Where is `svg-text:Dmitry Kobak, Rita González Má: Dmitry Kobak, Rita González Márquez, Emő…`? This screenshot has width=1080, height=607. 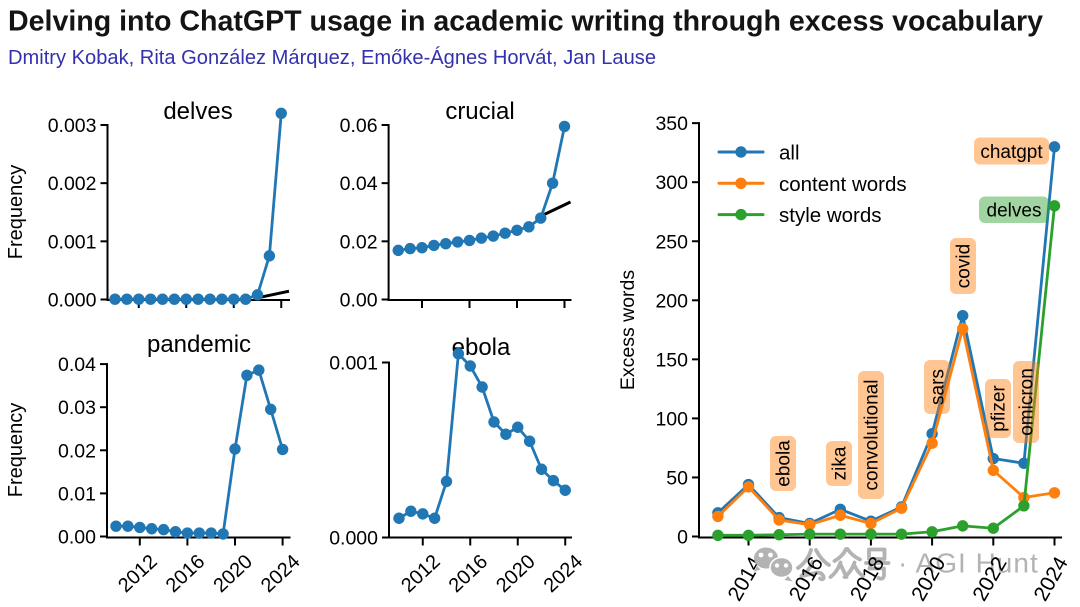
svg-text:Dmitry Kobak, Rita González Má: Dmitry Kobak, Rita González Márquez, Emő… is located at coordinates (332, 57).